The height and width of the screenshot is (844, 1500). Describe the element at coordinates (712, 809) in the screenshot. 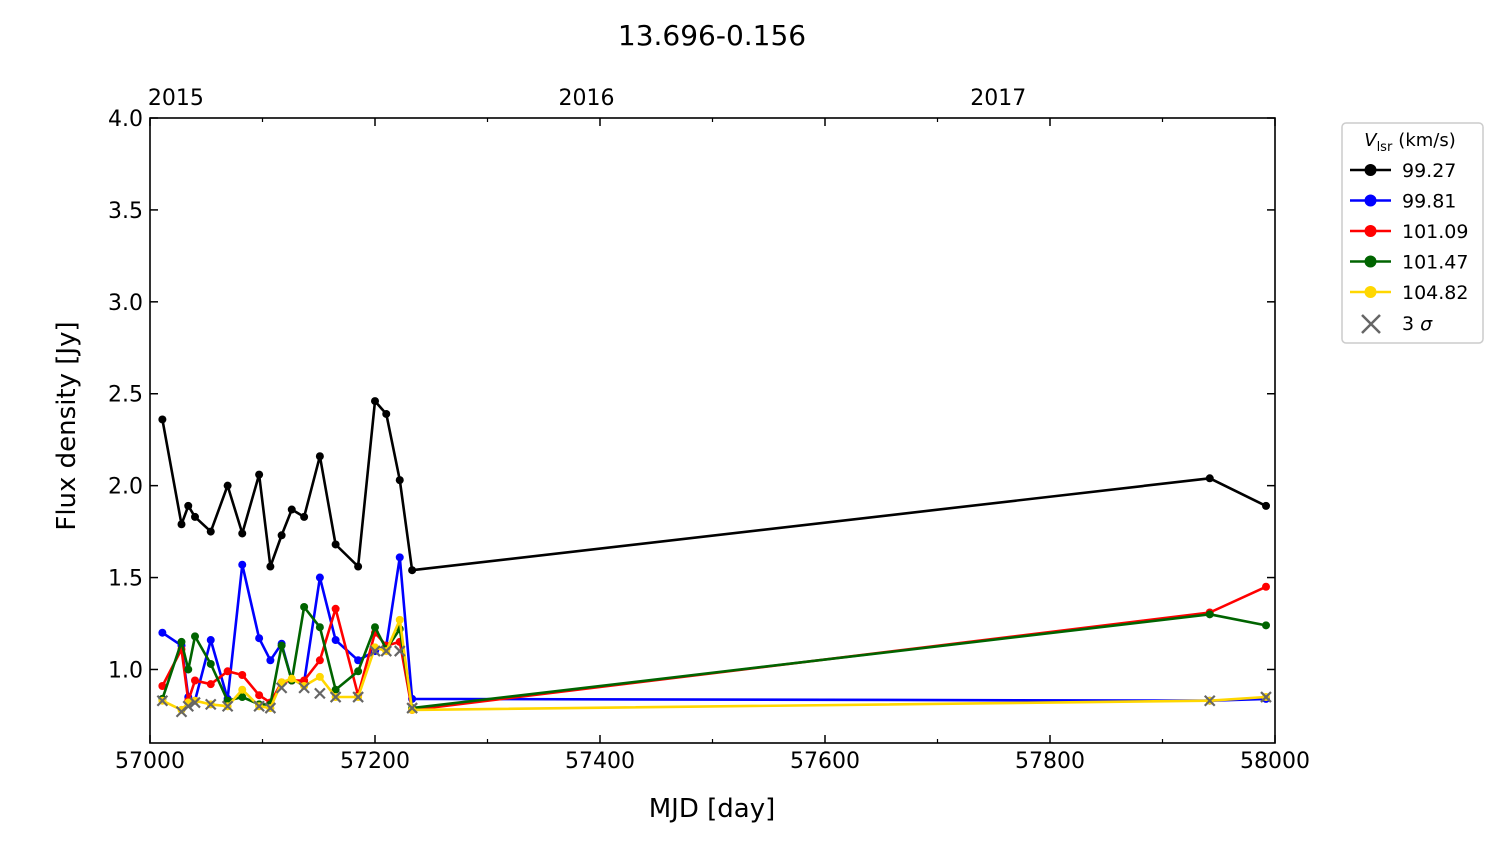

I see `x-axis-label: MJD [day]` at that location.